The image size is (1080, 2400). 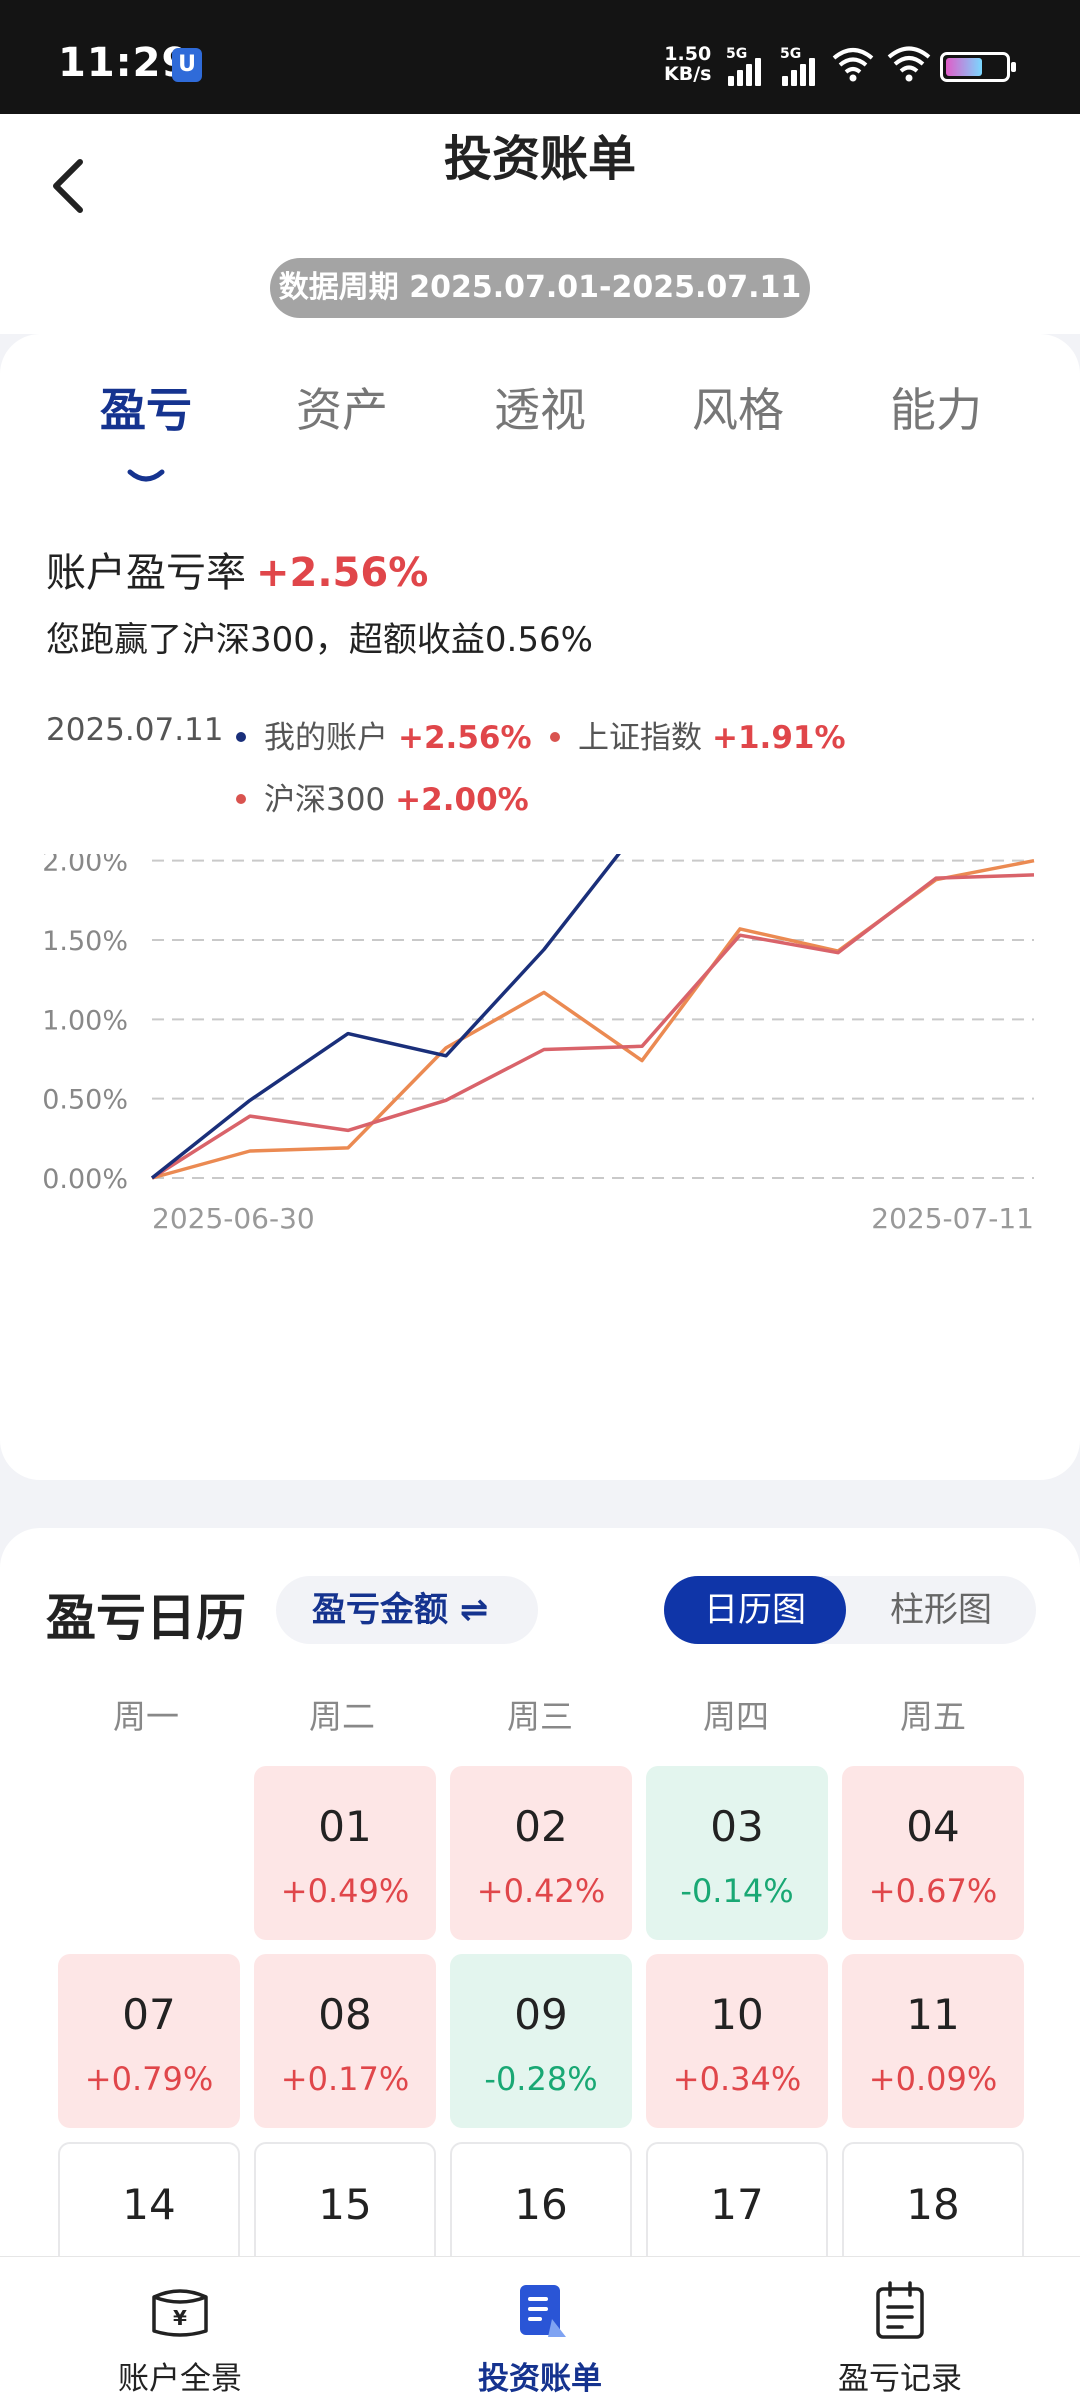 I want to click on weekday-label: 周二, so click(x=342, y=1716).